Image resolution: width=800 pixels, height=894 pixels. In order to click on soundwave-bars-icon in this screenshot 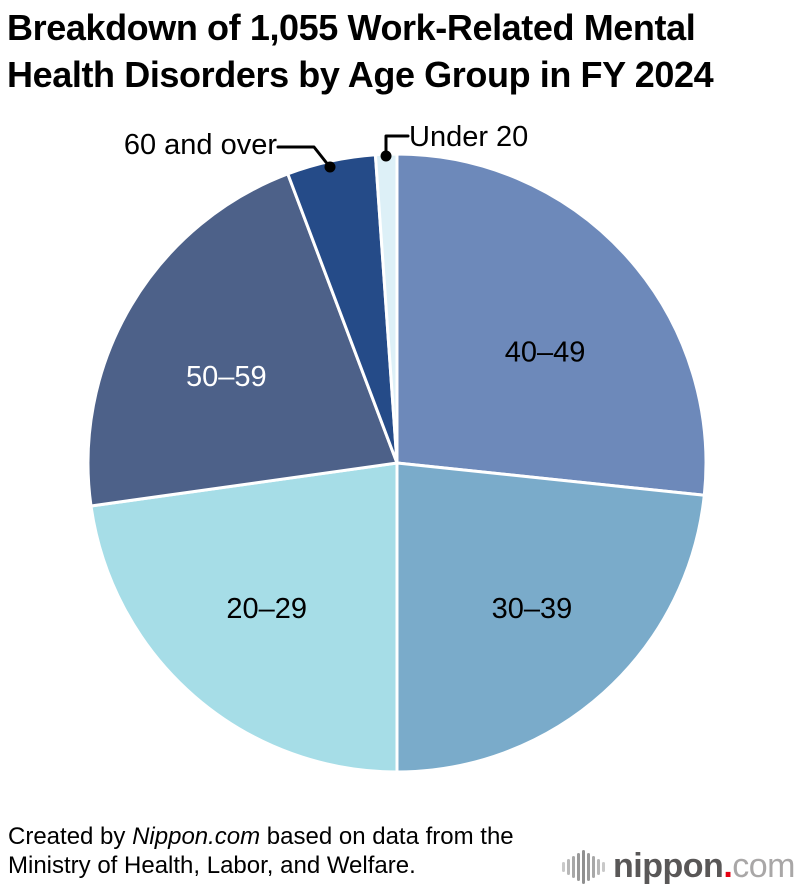, I will do `click(584, 866)`.